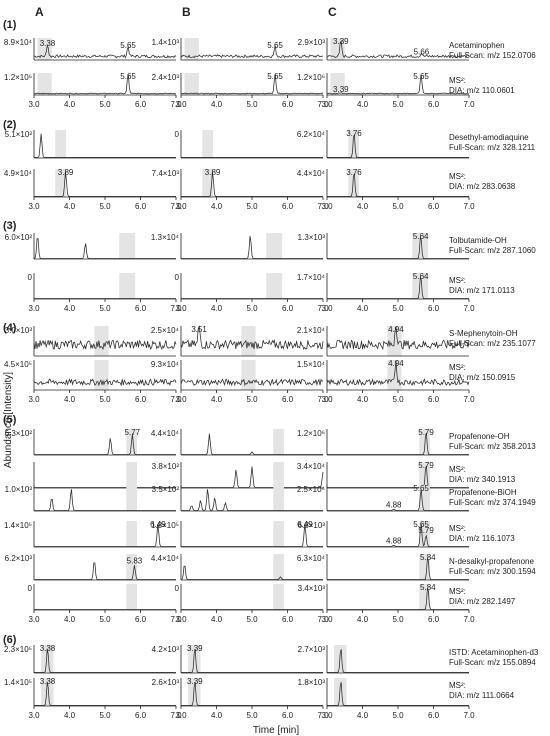 This screenshot has width=550, height=736. Describe the element at coordinates (18, 42) in the screenshot. I see `y-max-label: 8.9×10⁴` at that location.